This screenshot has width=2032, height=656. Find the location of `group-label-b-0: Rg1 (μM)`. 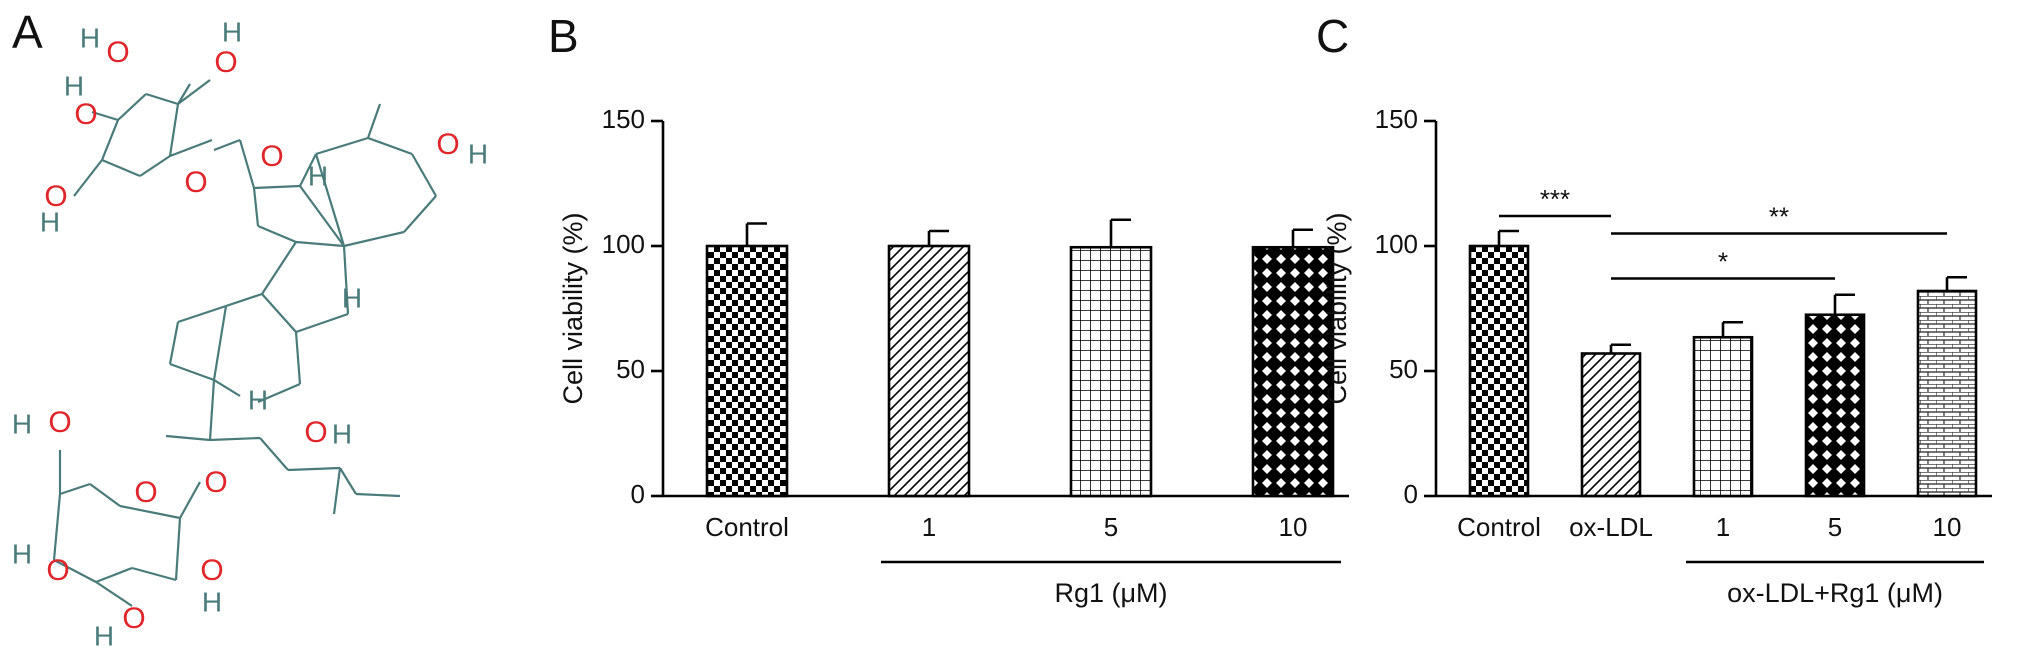

group-label-b-0: Rg1 (μM) is located at coordinates (1110, 593).